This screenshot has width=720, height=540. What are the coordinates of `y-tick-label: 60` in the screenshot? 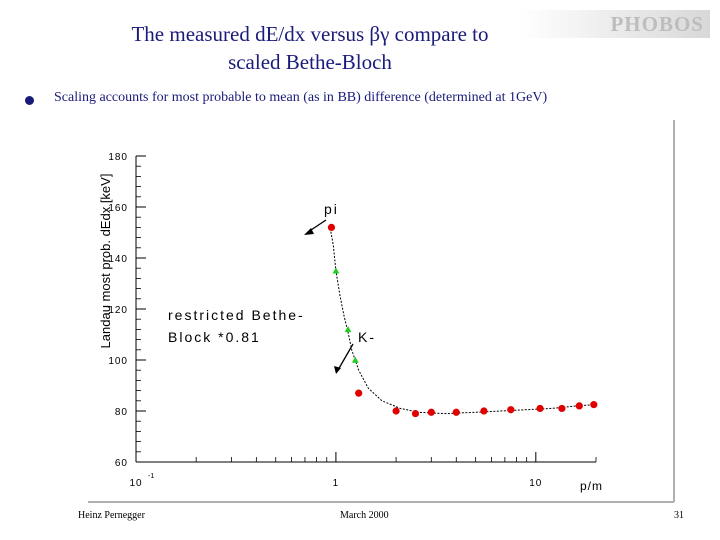 It's located at (121, 463).